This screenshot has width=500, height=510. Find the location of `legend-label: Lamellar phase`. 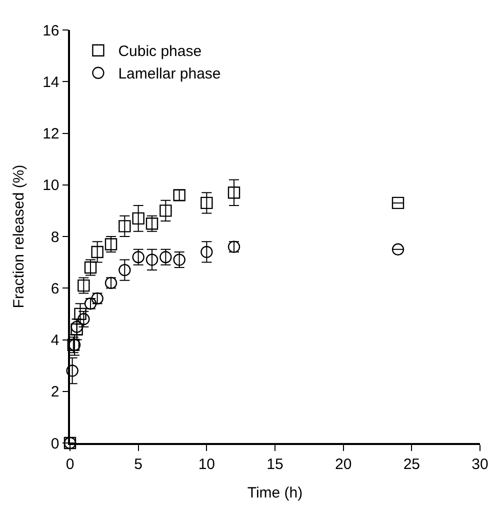

legend-label: Lamellar phase is located at coordinates (169, 74).